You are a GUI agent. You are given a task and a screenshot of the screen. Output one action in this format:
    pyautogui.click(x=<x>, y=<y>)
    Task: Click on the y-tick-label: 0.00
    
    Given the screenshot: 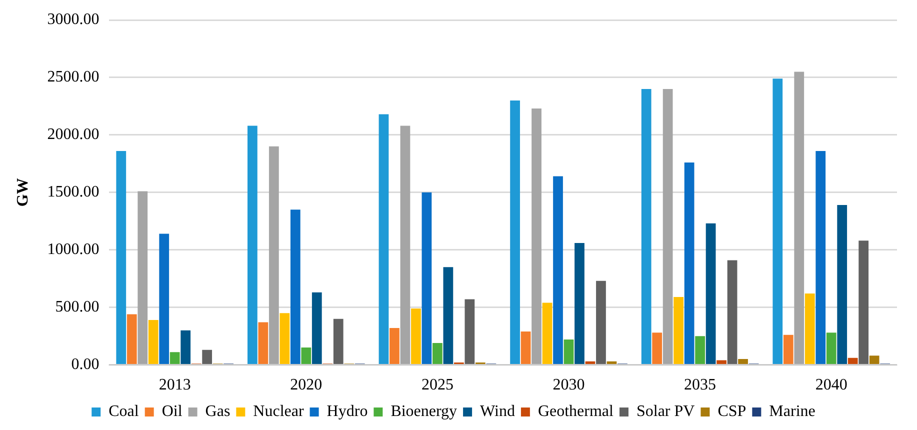 What is the action you would take?
    pyautogui.click(x=85, y=365)
    